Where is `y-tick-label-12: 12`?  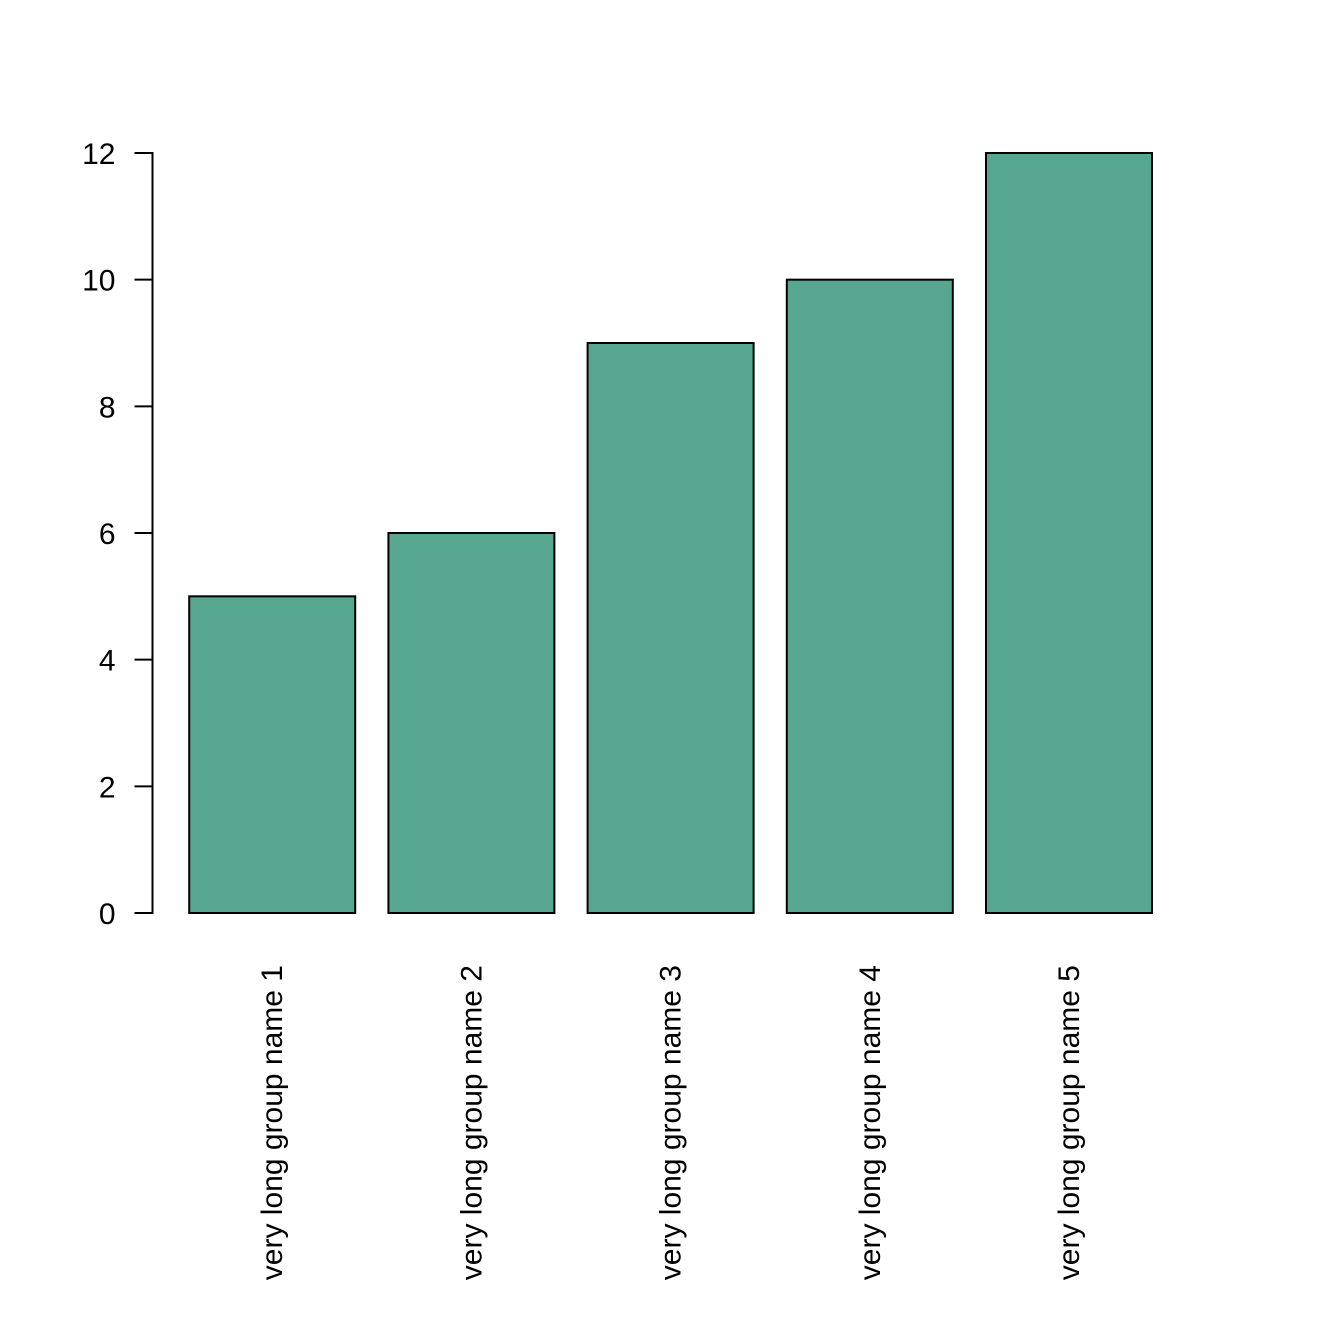 y-tick-label-12: 12 is located at coordinates (98, 154).